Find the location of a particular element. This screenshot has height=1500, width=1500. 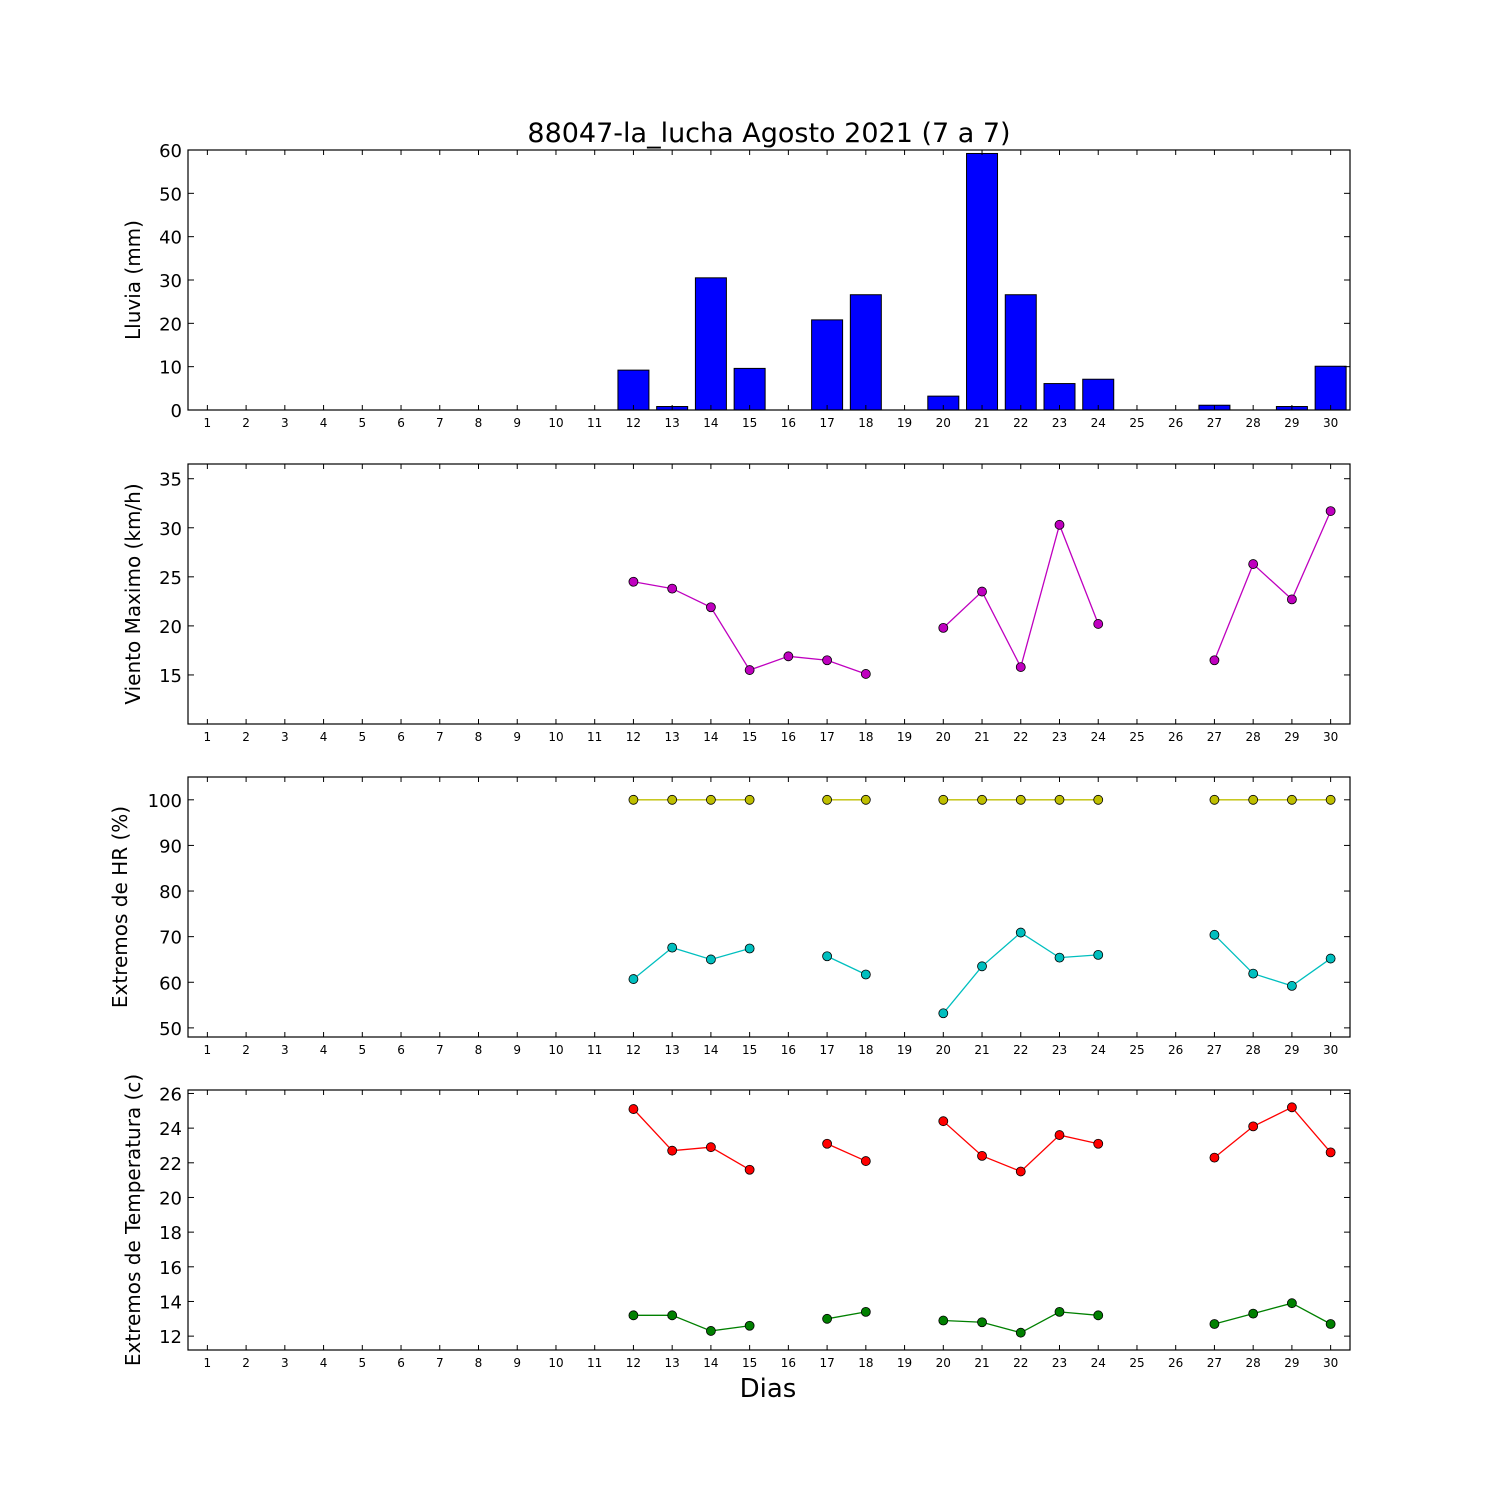

x-tick-label: 3 is located at coordinates (285, 737).